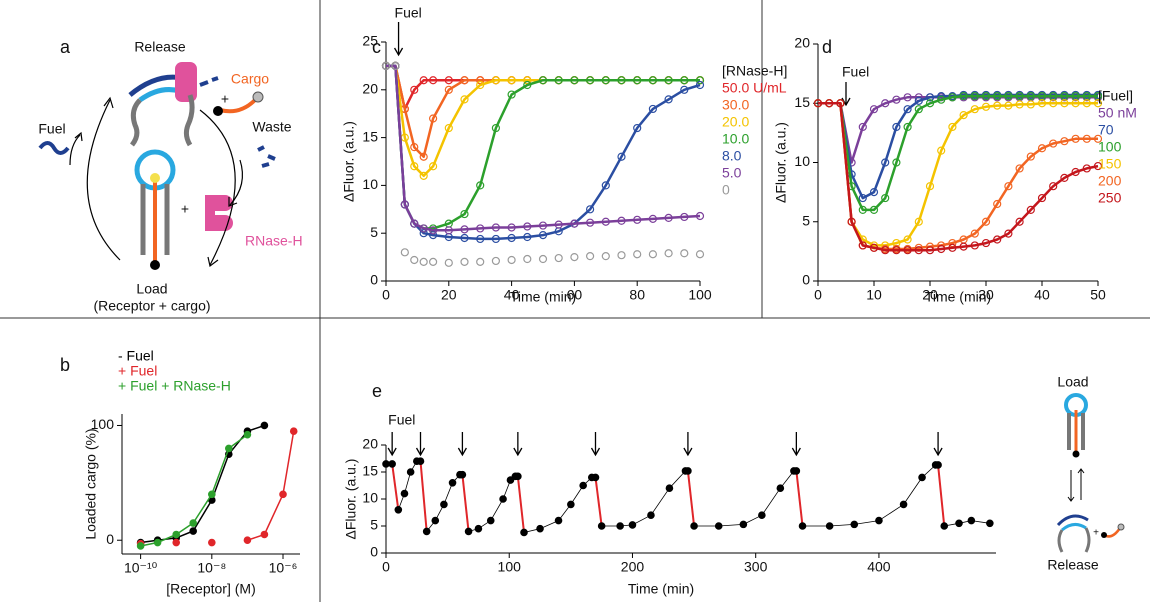 This screenshot has height=602, width=1150. What do you see at coordinates (1074, 527) in the screenshot?
I see `loop` at bounding box center [1074, 527].